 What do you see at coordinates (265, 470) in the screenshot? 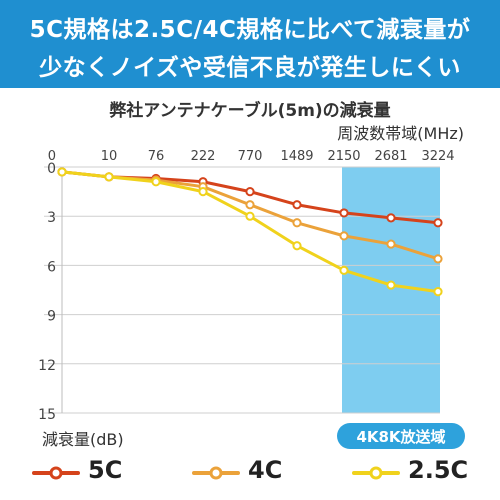
I see `legend-label: 4C` at bounding box center [265, 470].